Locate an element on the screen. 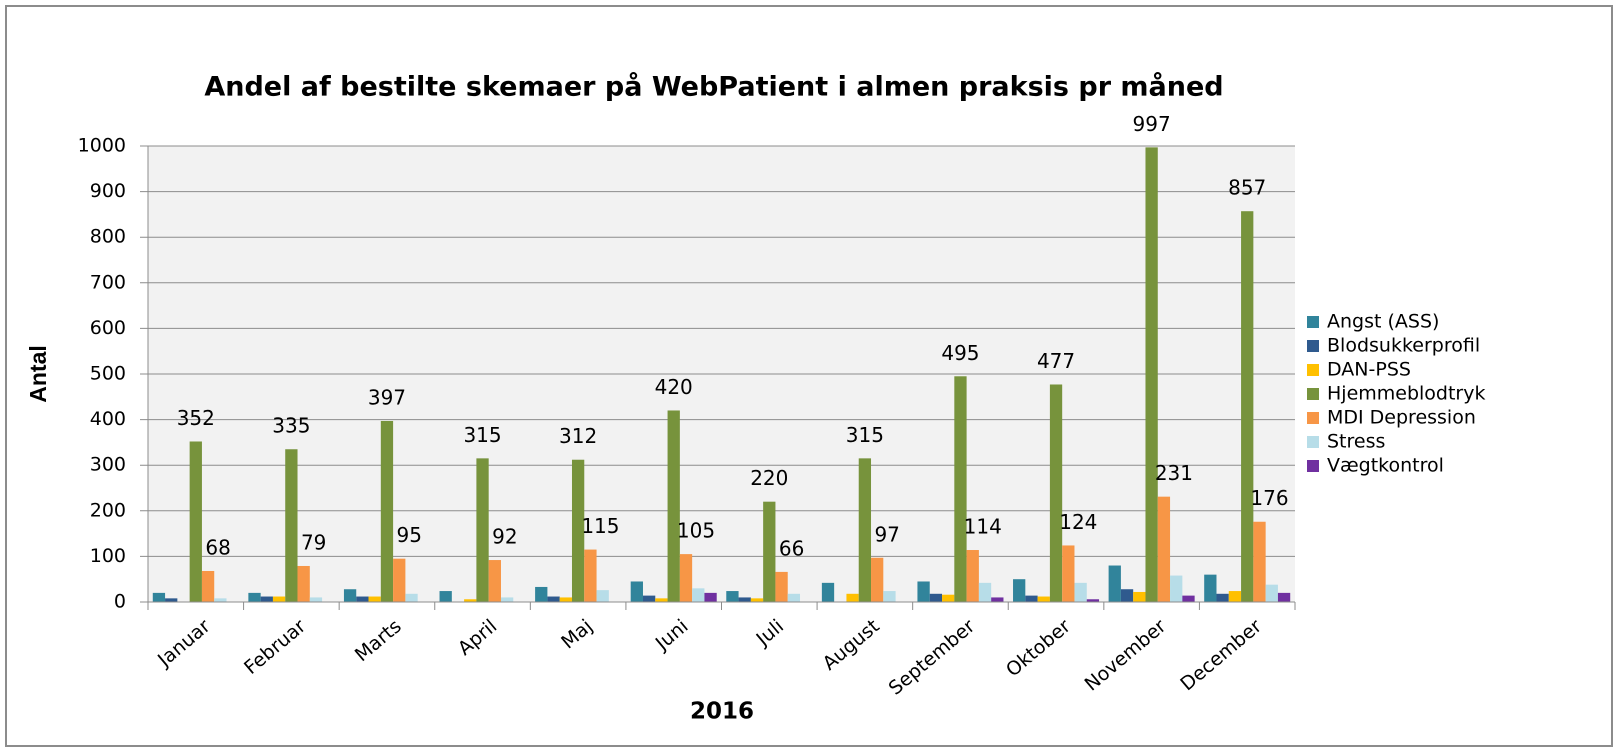  data-label: 124 is located at coordinates (1078, 522).